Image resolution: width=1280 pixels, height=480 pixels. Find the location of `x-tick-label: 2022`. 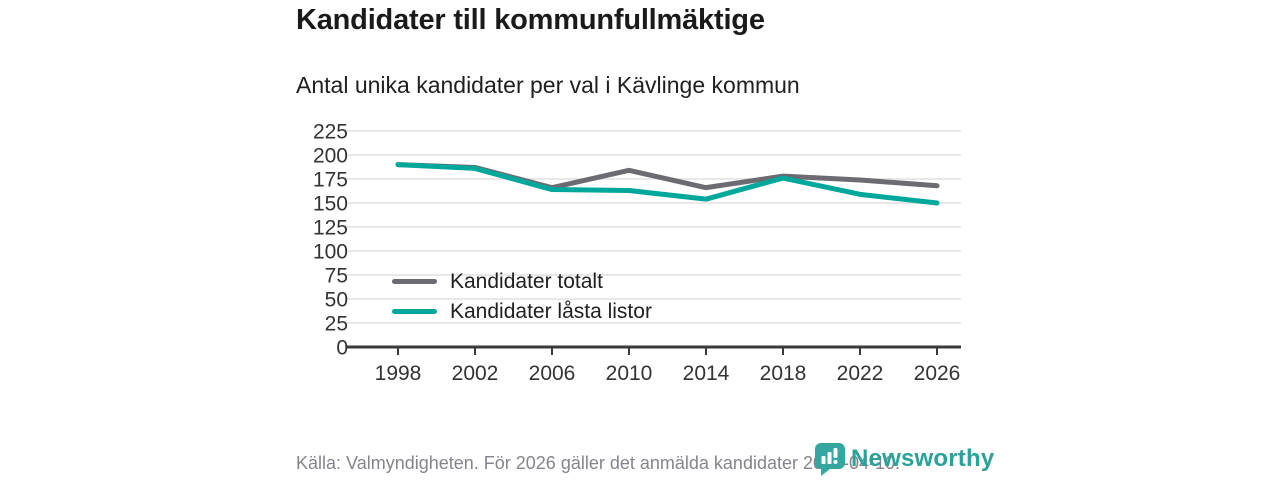

x-tick-label: 2022 is located at coordinates (860, 373).